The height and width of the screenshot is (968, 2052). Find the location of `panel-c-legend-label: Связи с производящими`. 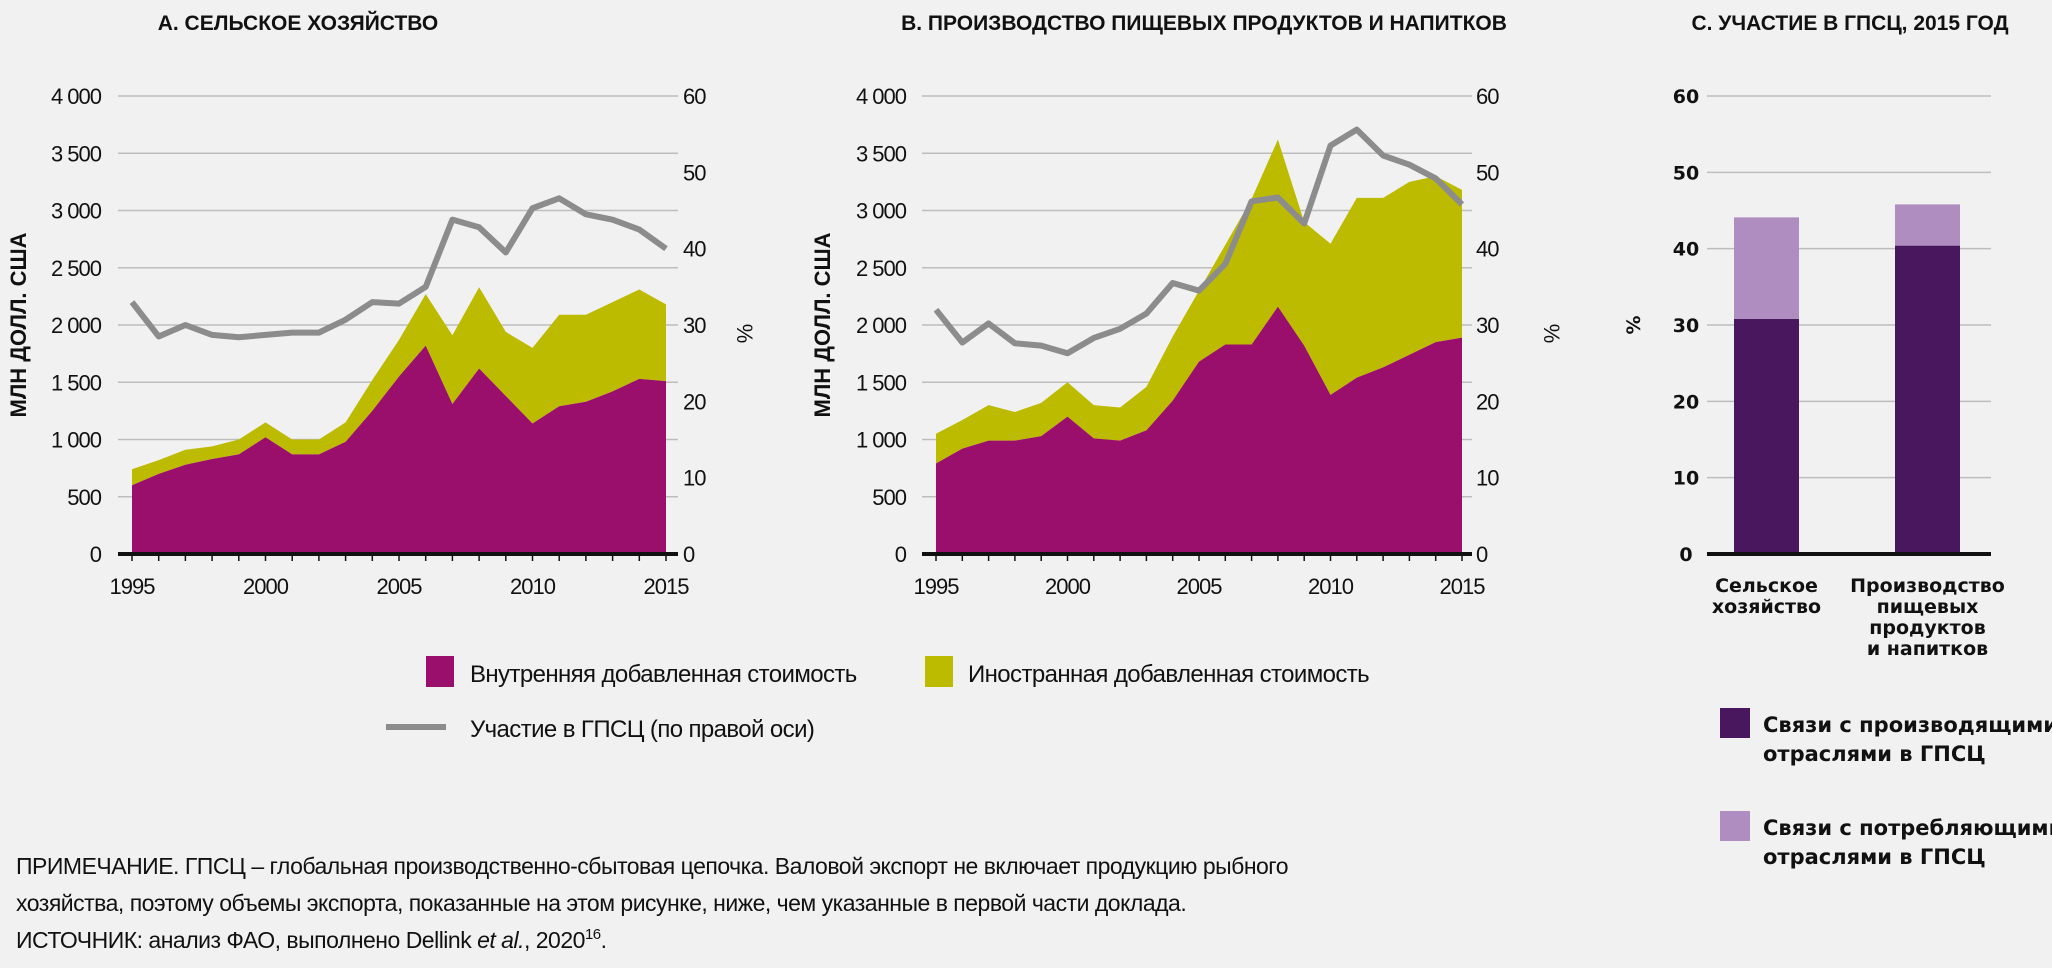

panel-c-legend-label: Связи с производящими is located at coordinates (1907, 725).